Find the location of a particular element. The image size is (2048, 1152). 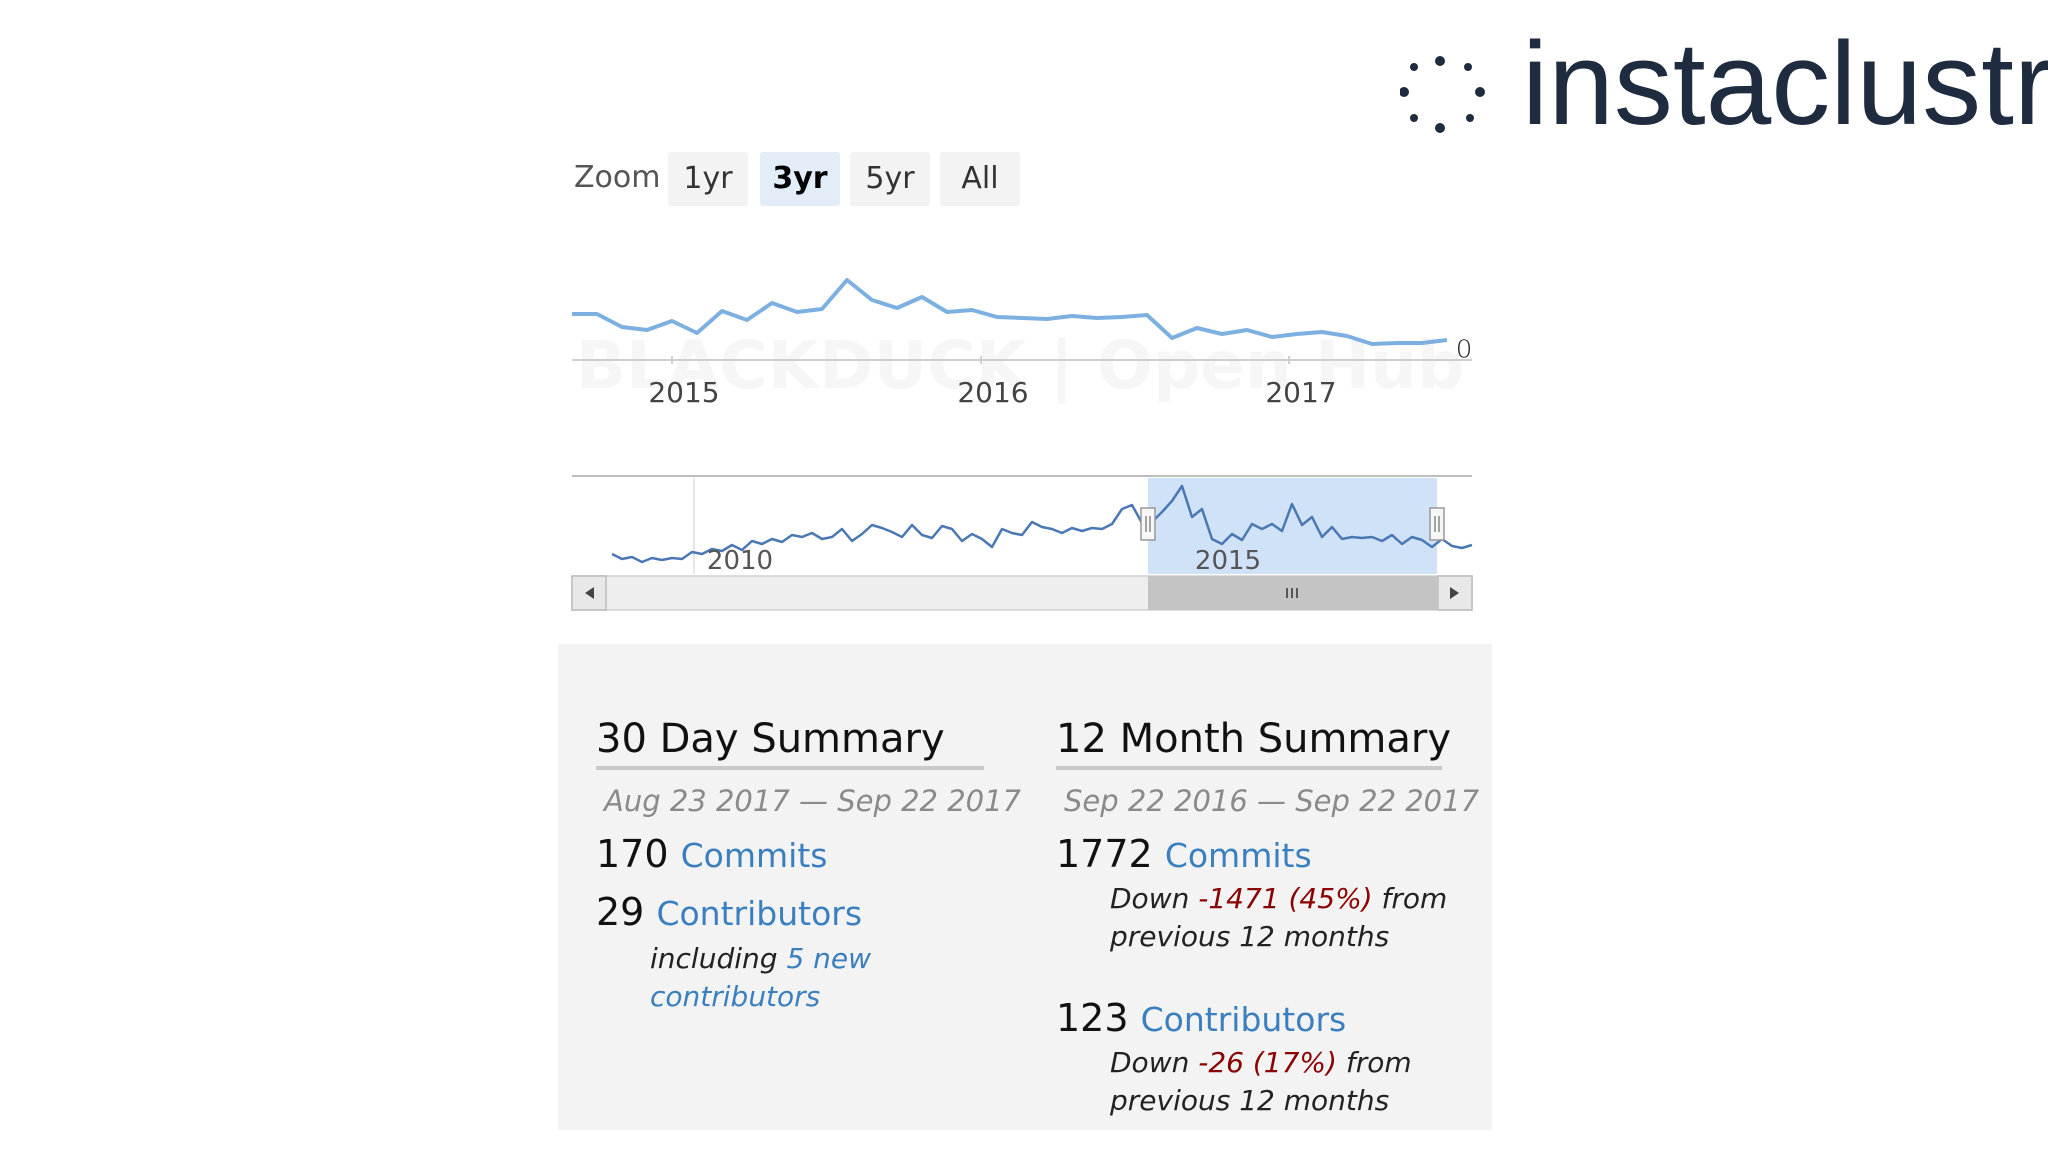

navigator: 2010 2015 is located at coordinates (1022, 543).